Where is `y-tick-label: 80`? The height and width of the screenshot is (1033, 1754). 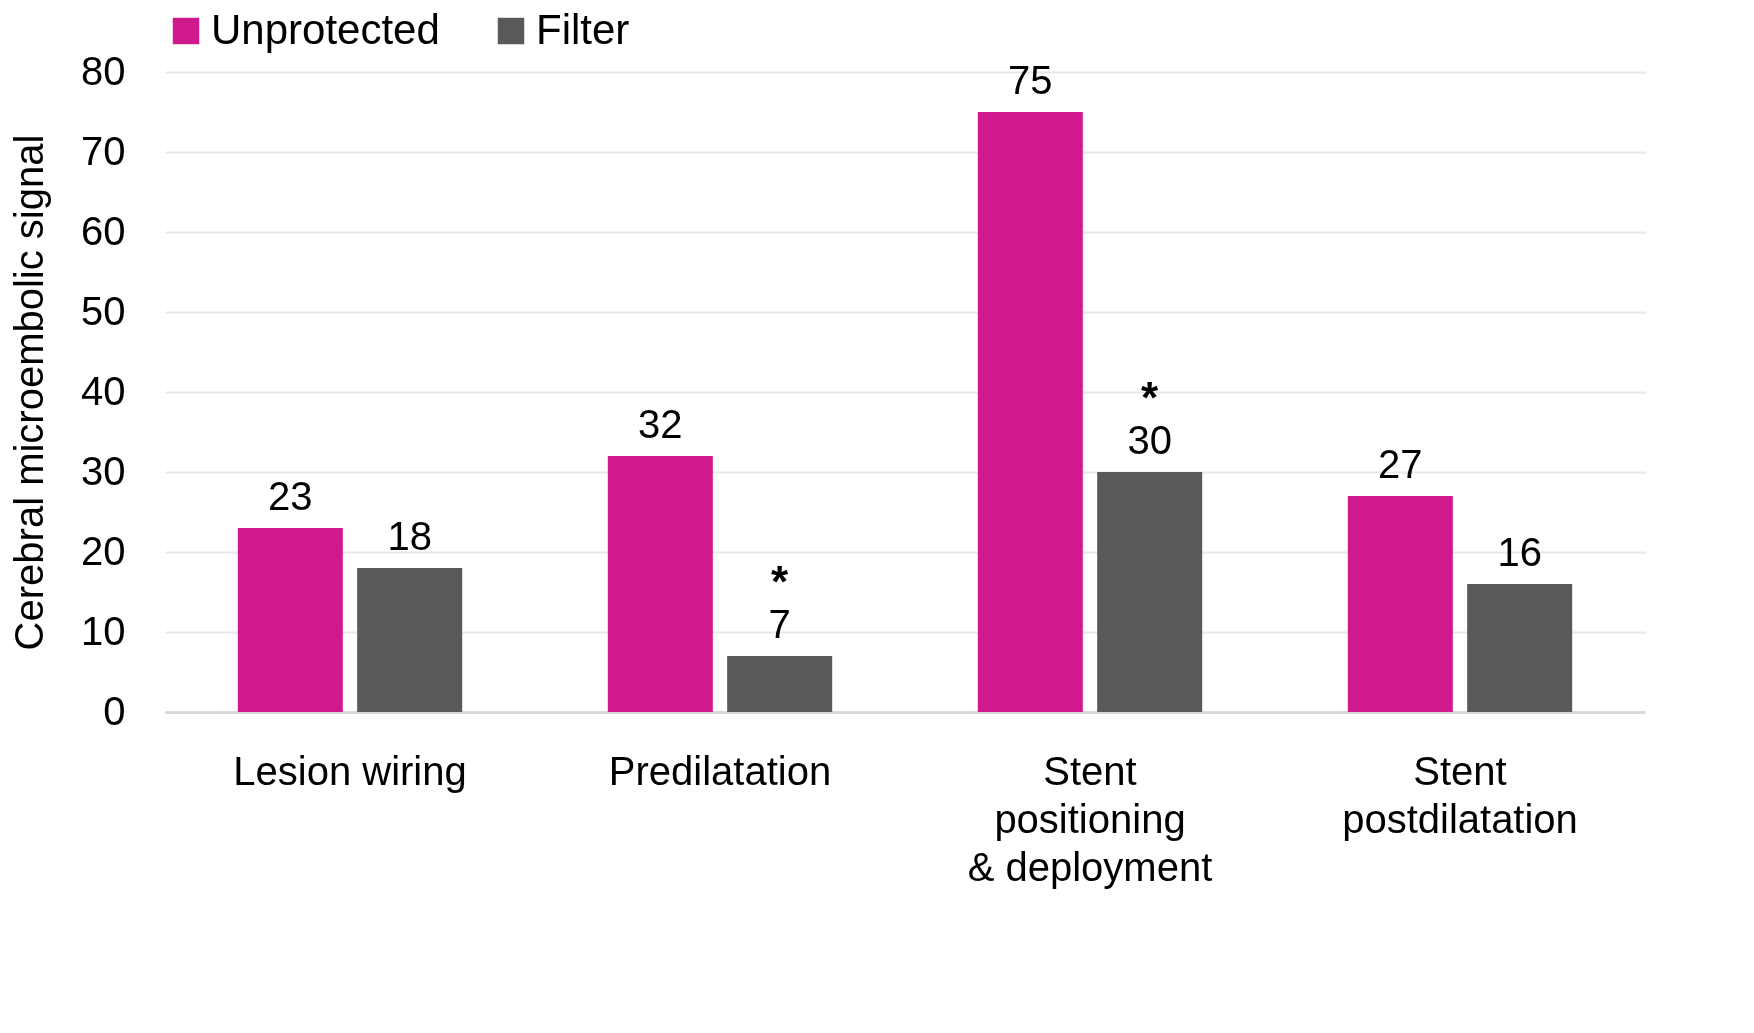 y-tick-label: 80 is located at coordinates (103, 70).